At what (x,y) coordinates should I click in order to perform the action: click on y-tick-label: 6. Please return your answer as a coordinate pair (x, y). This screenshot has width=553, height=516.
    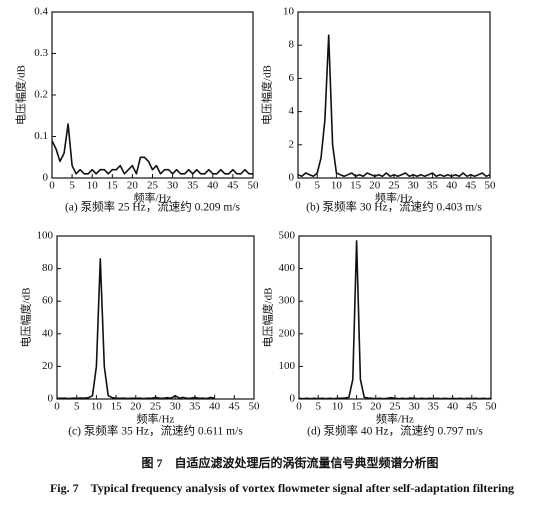
    Looking at the image, I should click on (292, 78).